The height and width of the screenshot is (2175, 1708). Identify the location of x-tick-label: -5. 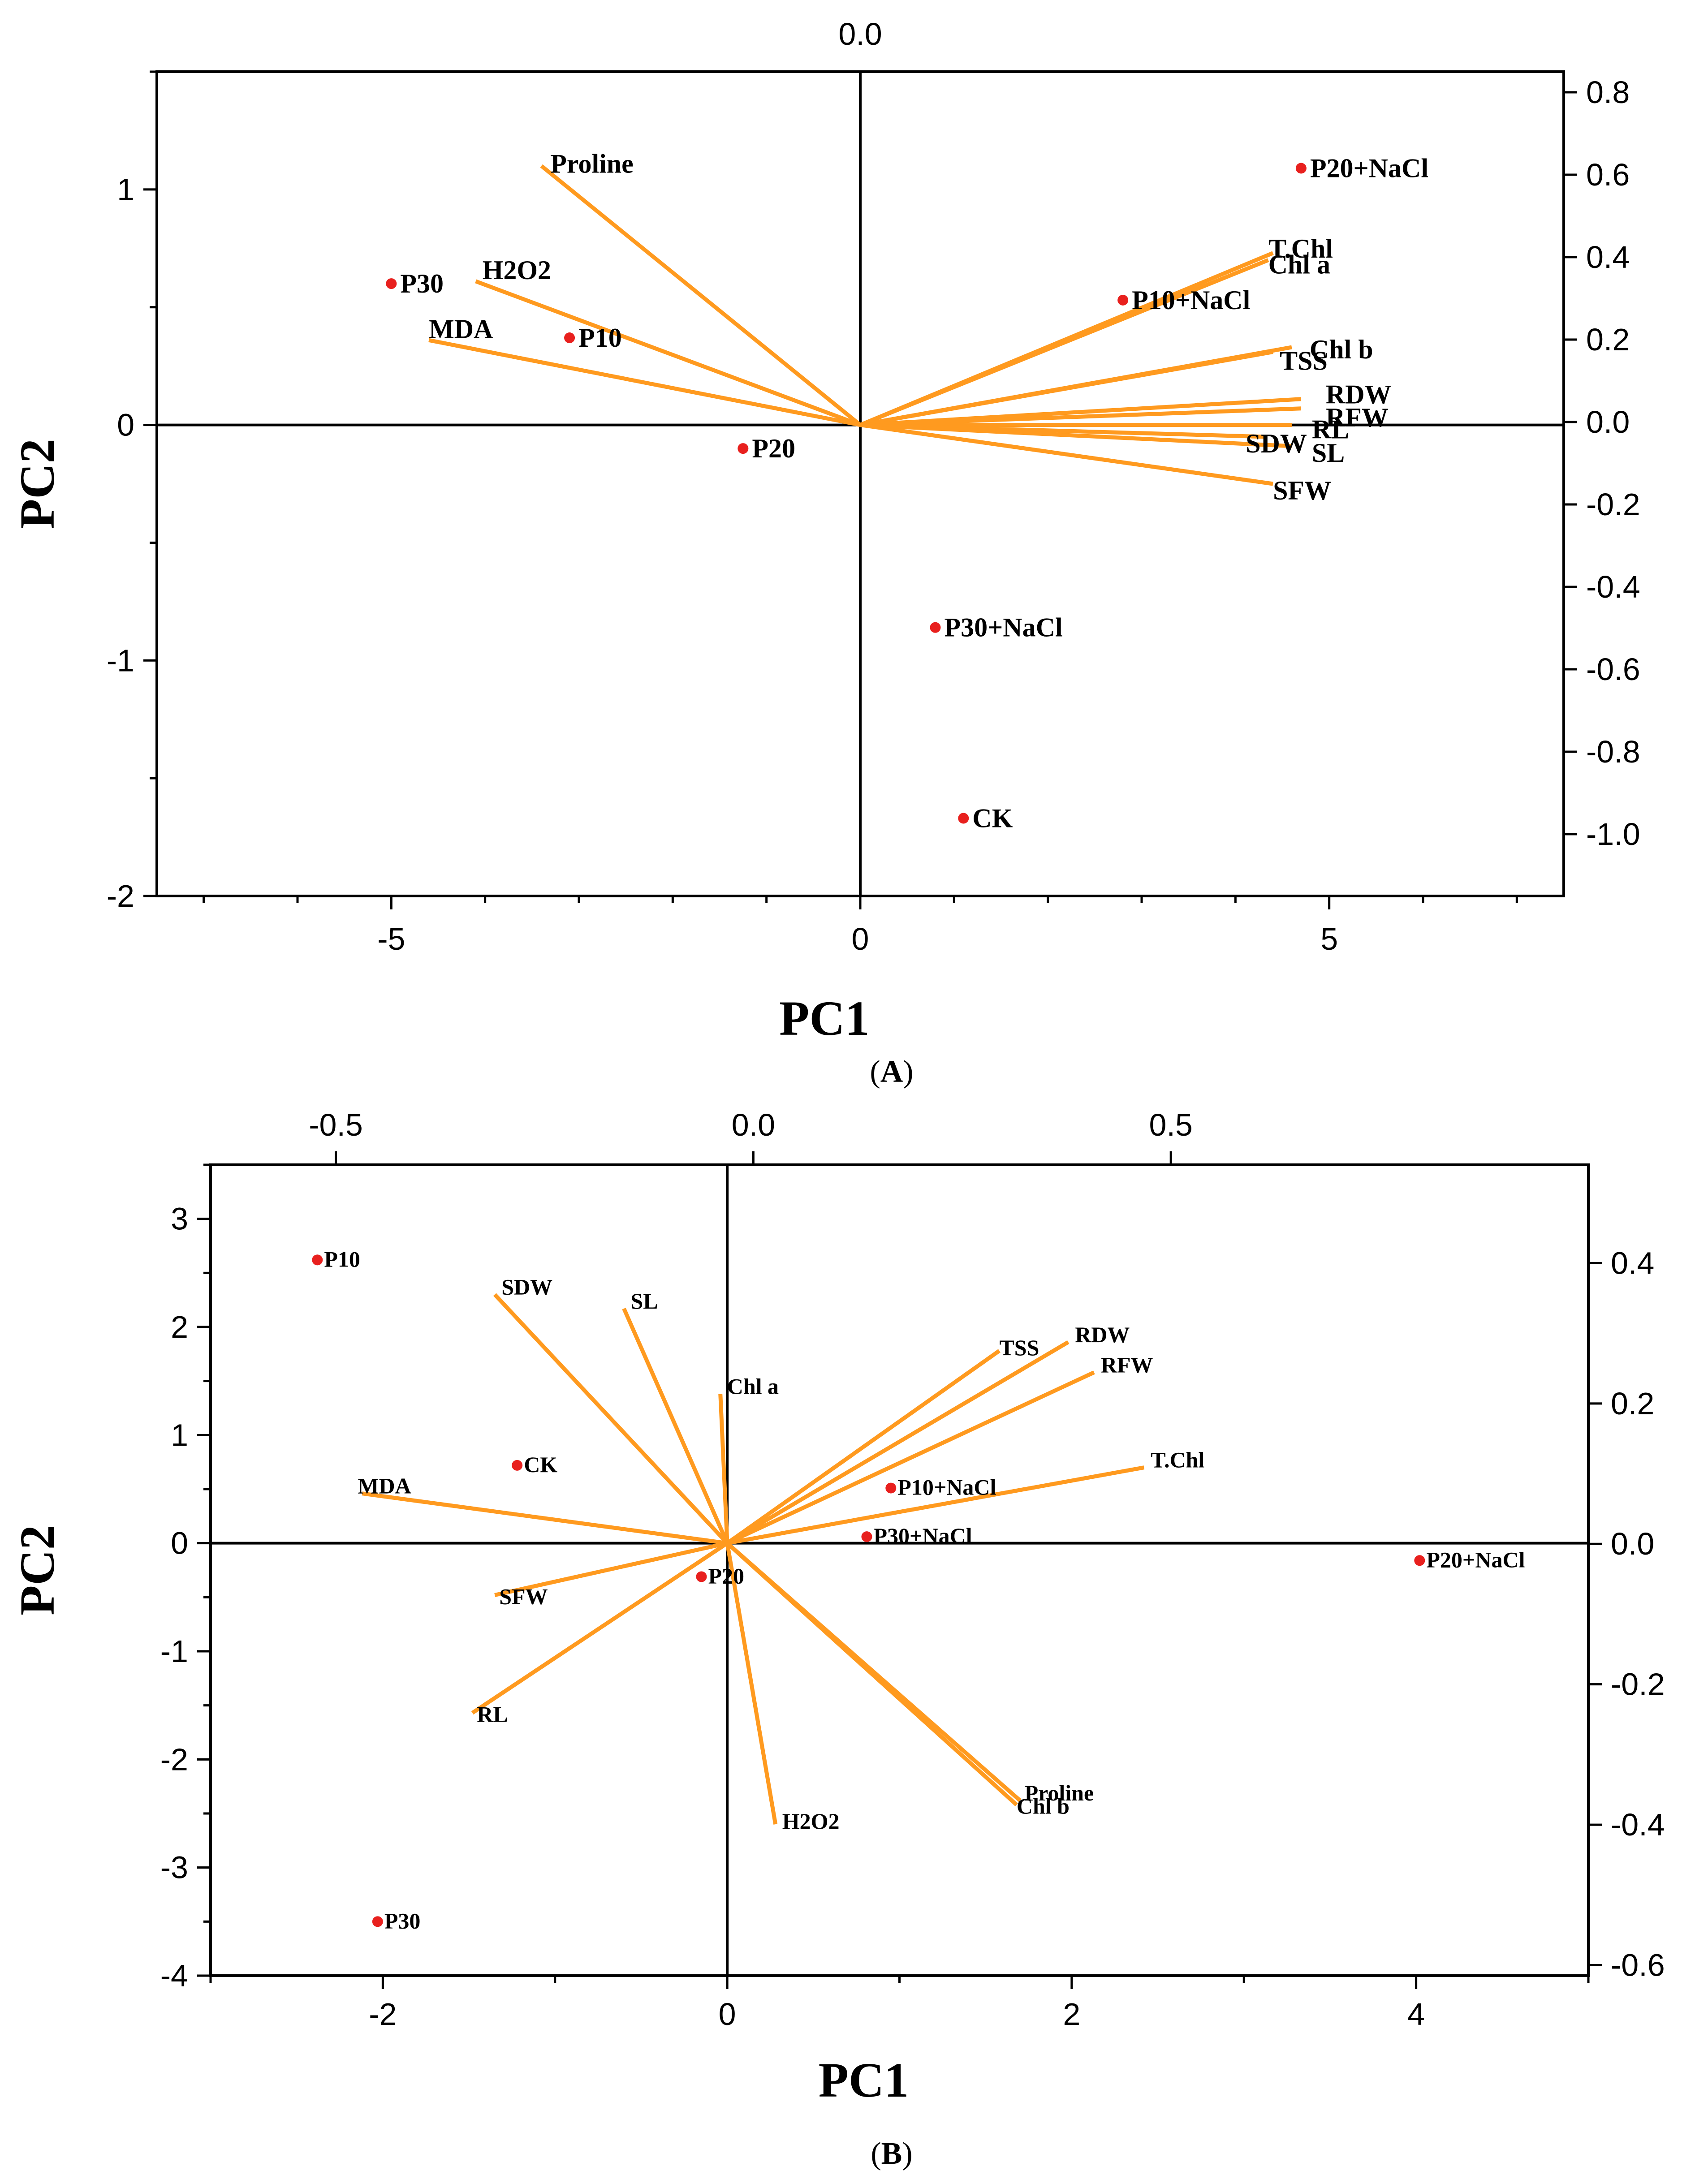
(391, 939).